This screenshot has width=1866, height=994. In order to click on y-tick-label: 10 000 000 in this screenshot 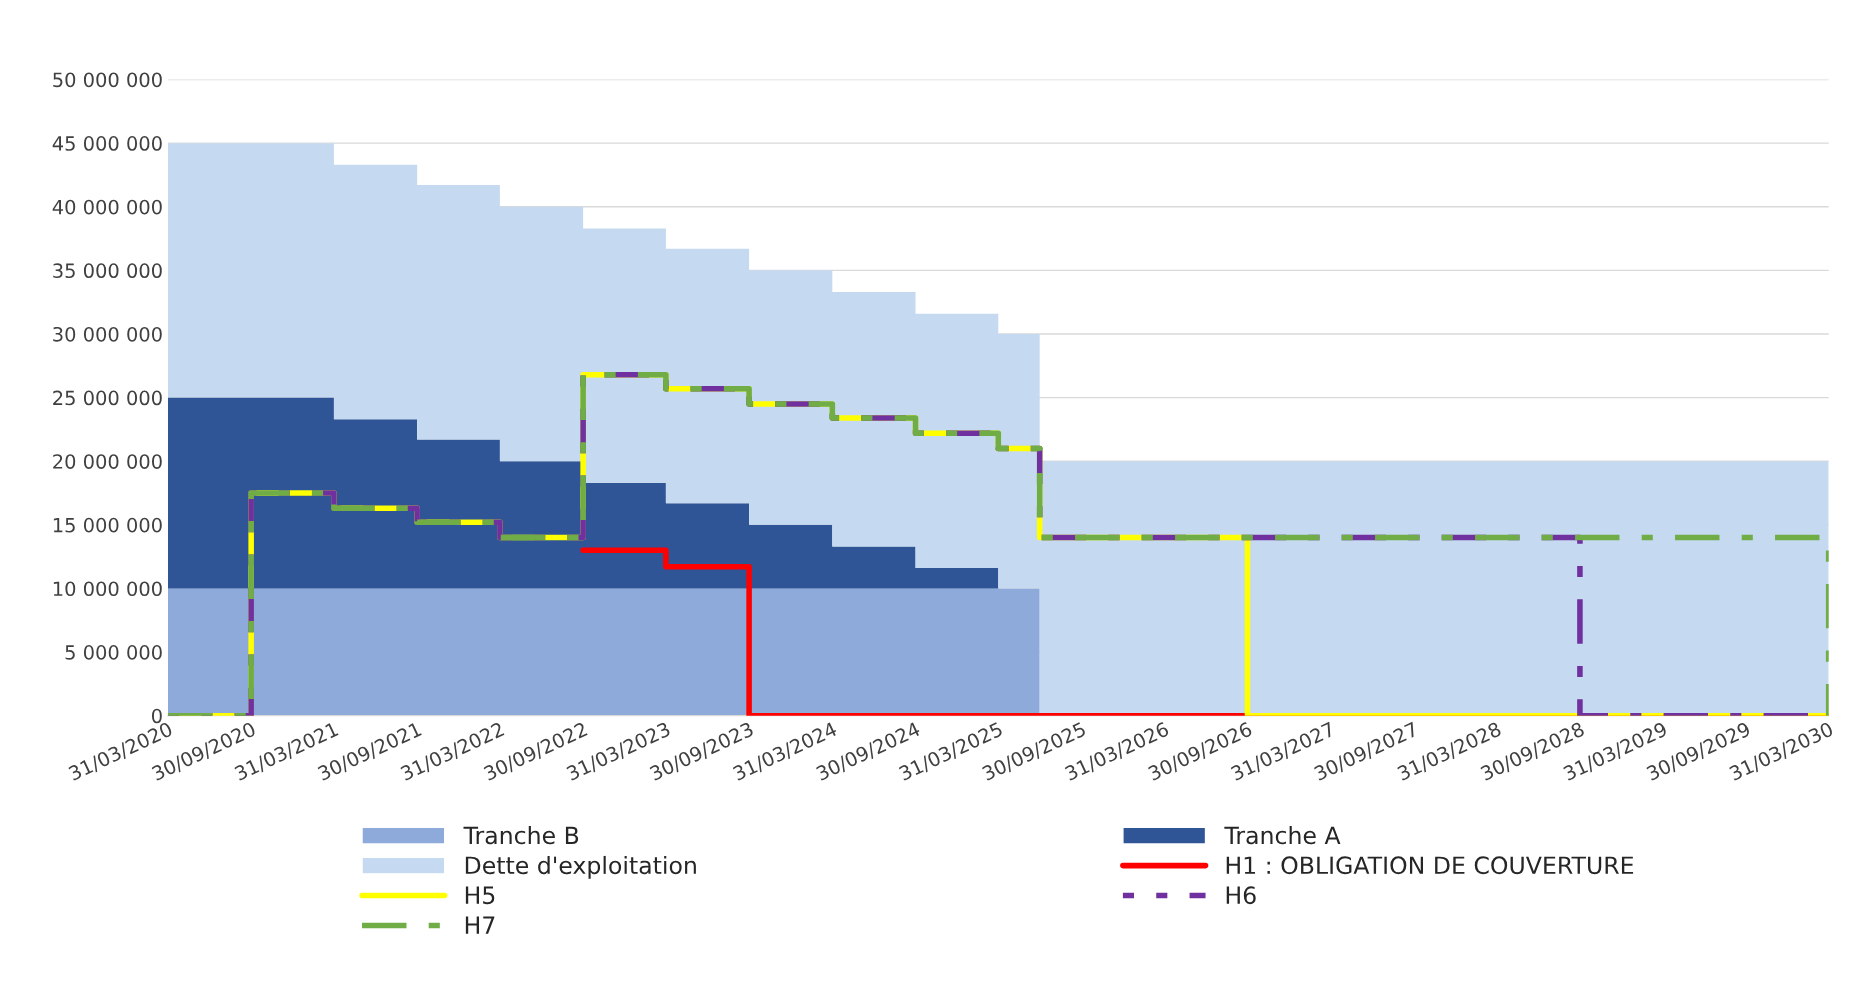, I will do `click(107, 589)`.